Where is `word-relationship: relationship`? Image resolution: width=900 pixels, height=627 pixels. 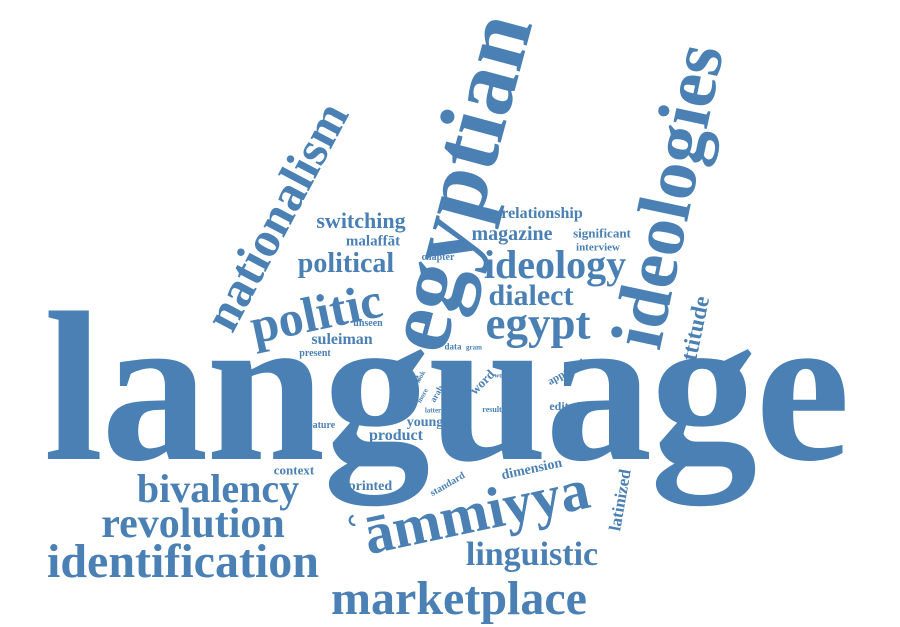 word-relationship: relationship is located at coordinates (542, 213).